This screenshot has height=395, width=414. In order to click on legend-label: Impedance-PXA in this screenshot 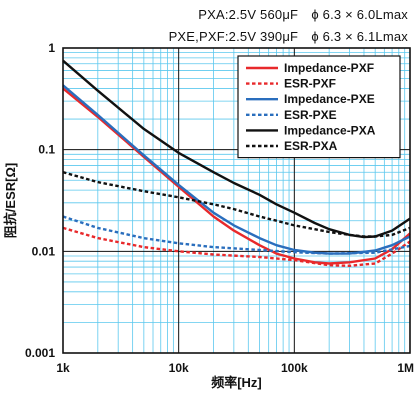, I will do `click(330, 130)`.